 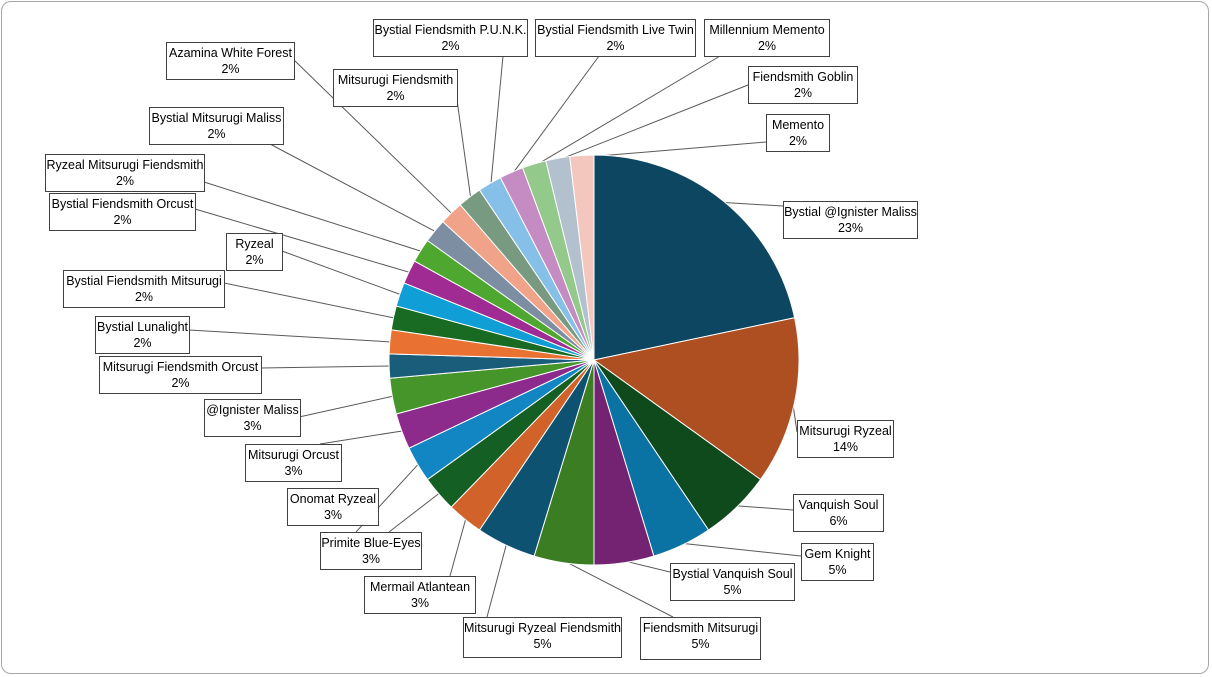 I want to click on data-label: Gem Knight 5%, so click(x=837, y=562).